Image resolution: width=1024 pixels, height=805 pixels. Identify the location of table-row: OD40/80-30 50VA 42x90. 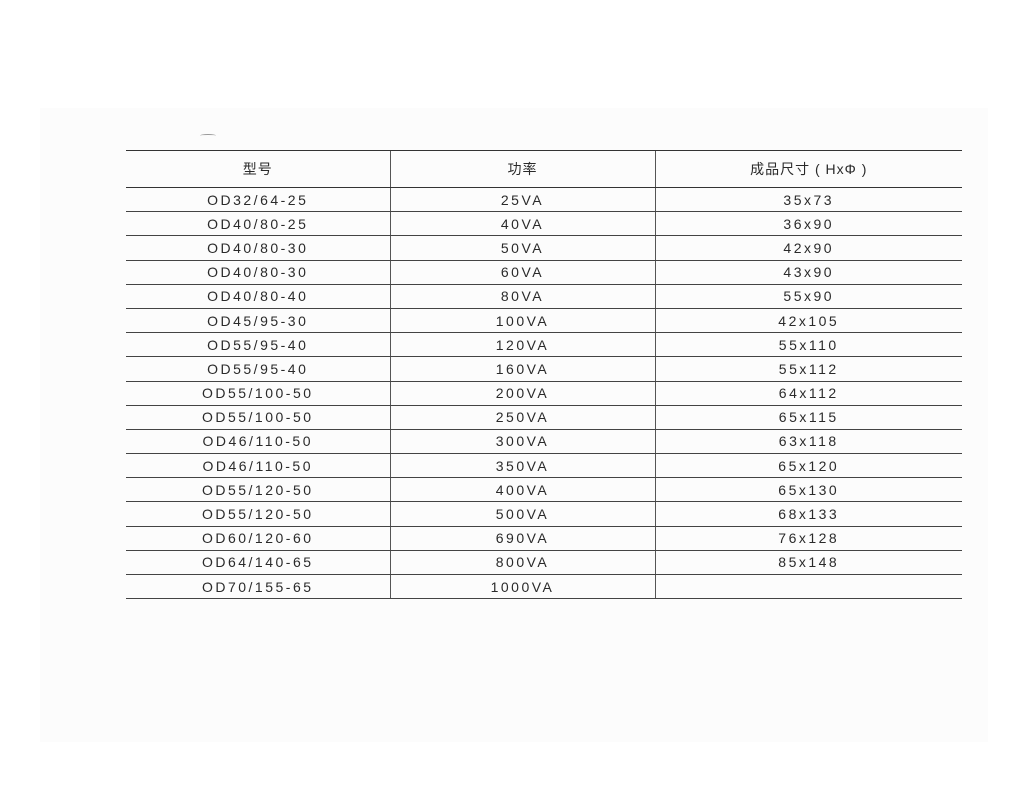
(544, 248).